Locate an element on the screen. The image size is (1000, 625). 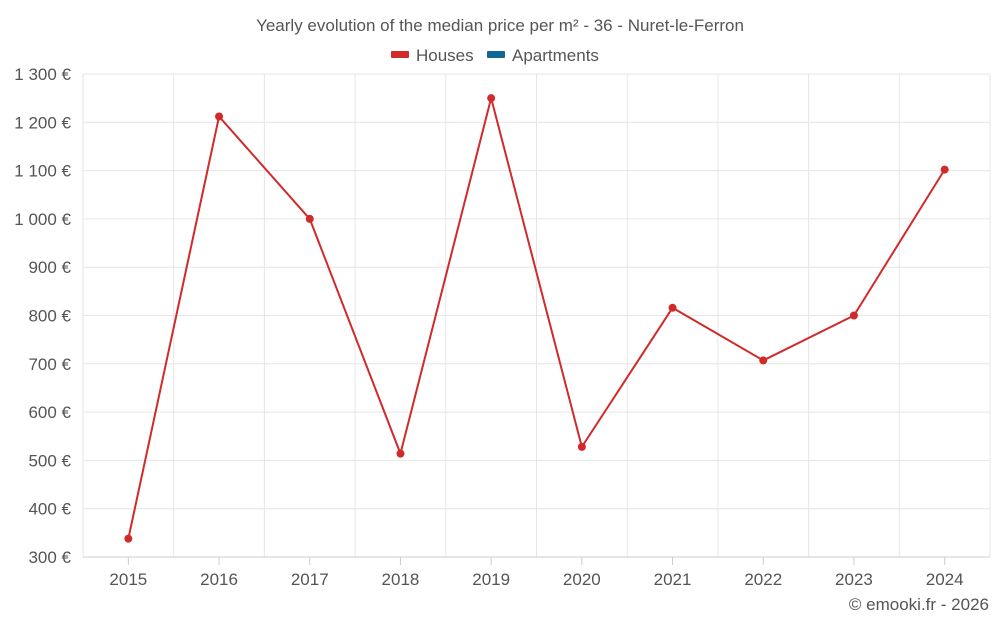
legend-label-apartments: Apartments is located at coordinates (555, 55).